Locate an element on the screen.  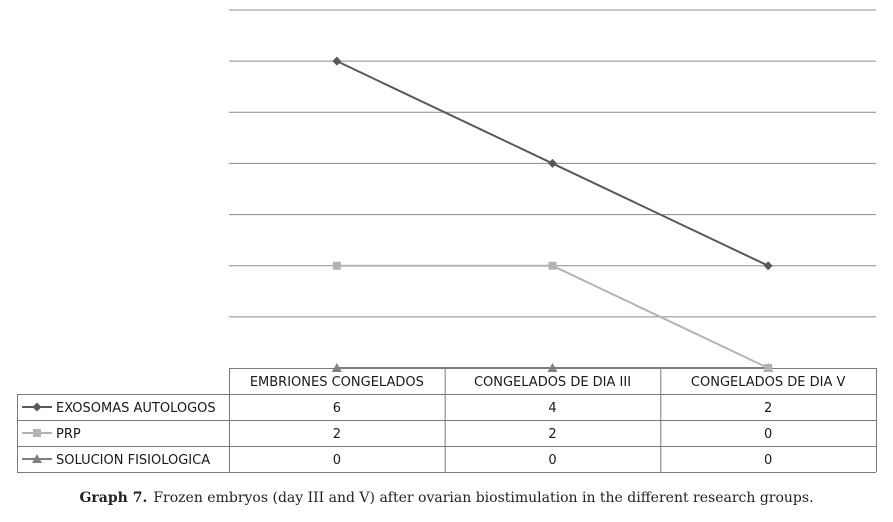
table-value: 4 is located at coordinates (552, 408).